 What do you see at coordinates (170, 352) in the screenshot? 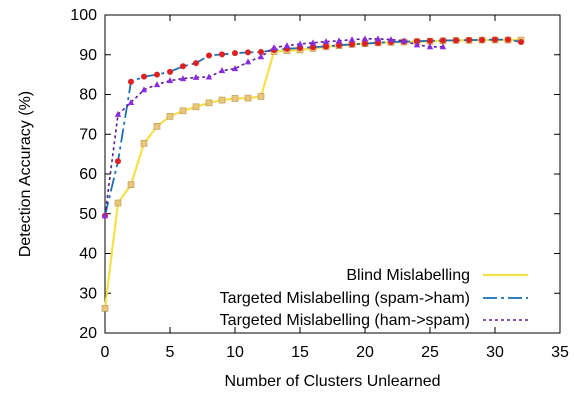
I see `x-tick-label: 5` at bounding box center [170, 352].